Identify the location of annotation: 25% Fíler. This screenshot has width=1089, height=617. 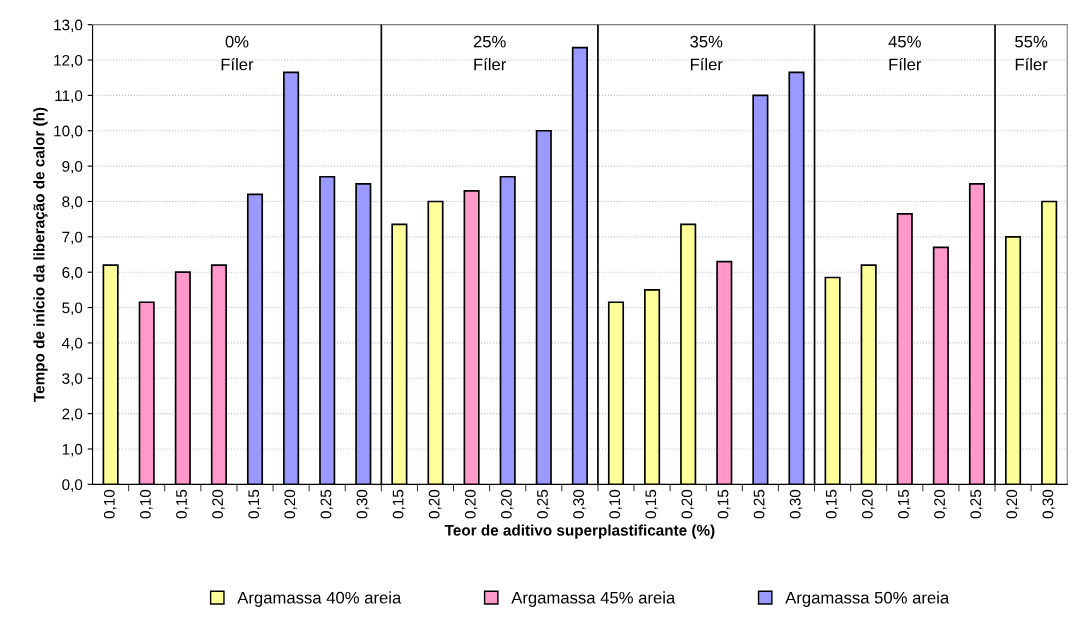
(490, 53).